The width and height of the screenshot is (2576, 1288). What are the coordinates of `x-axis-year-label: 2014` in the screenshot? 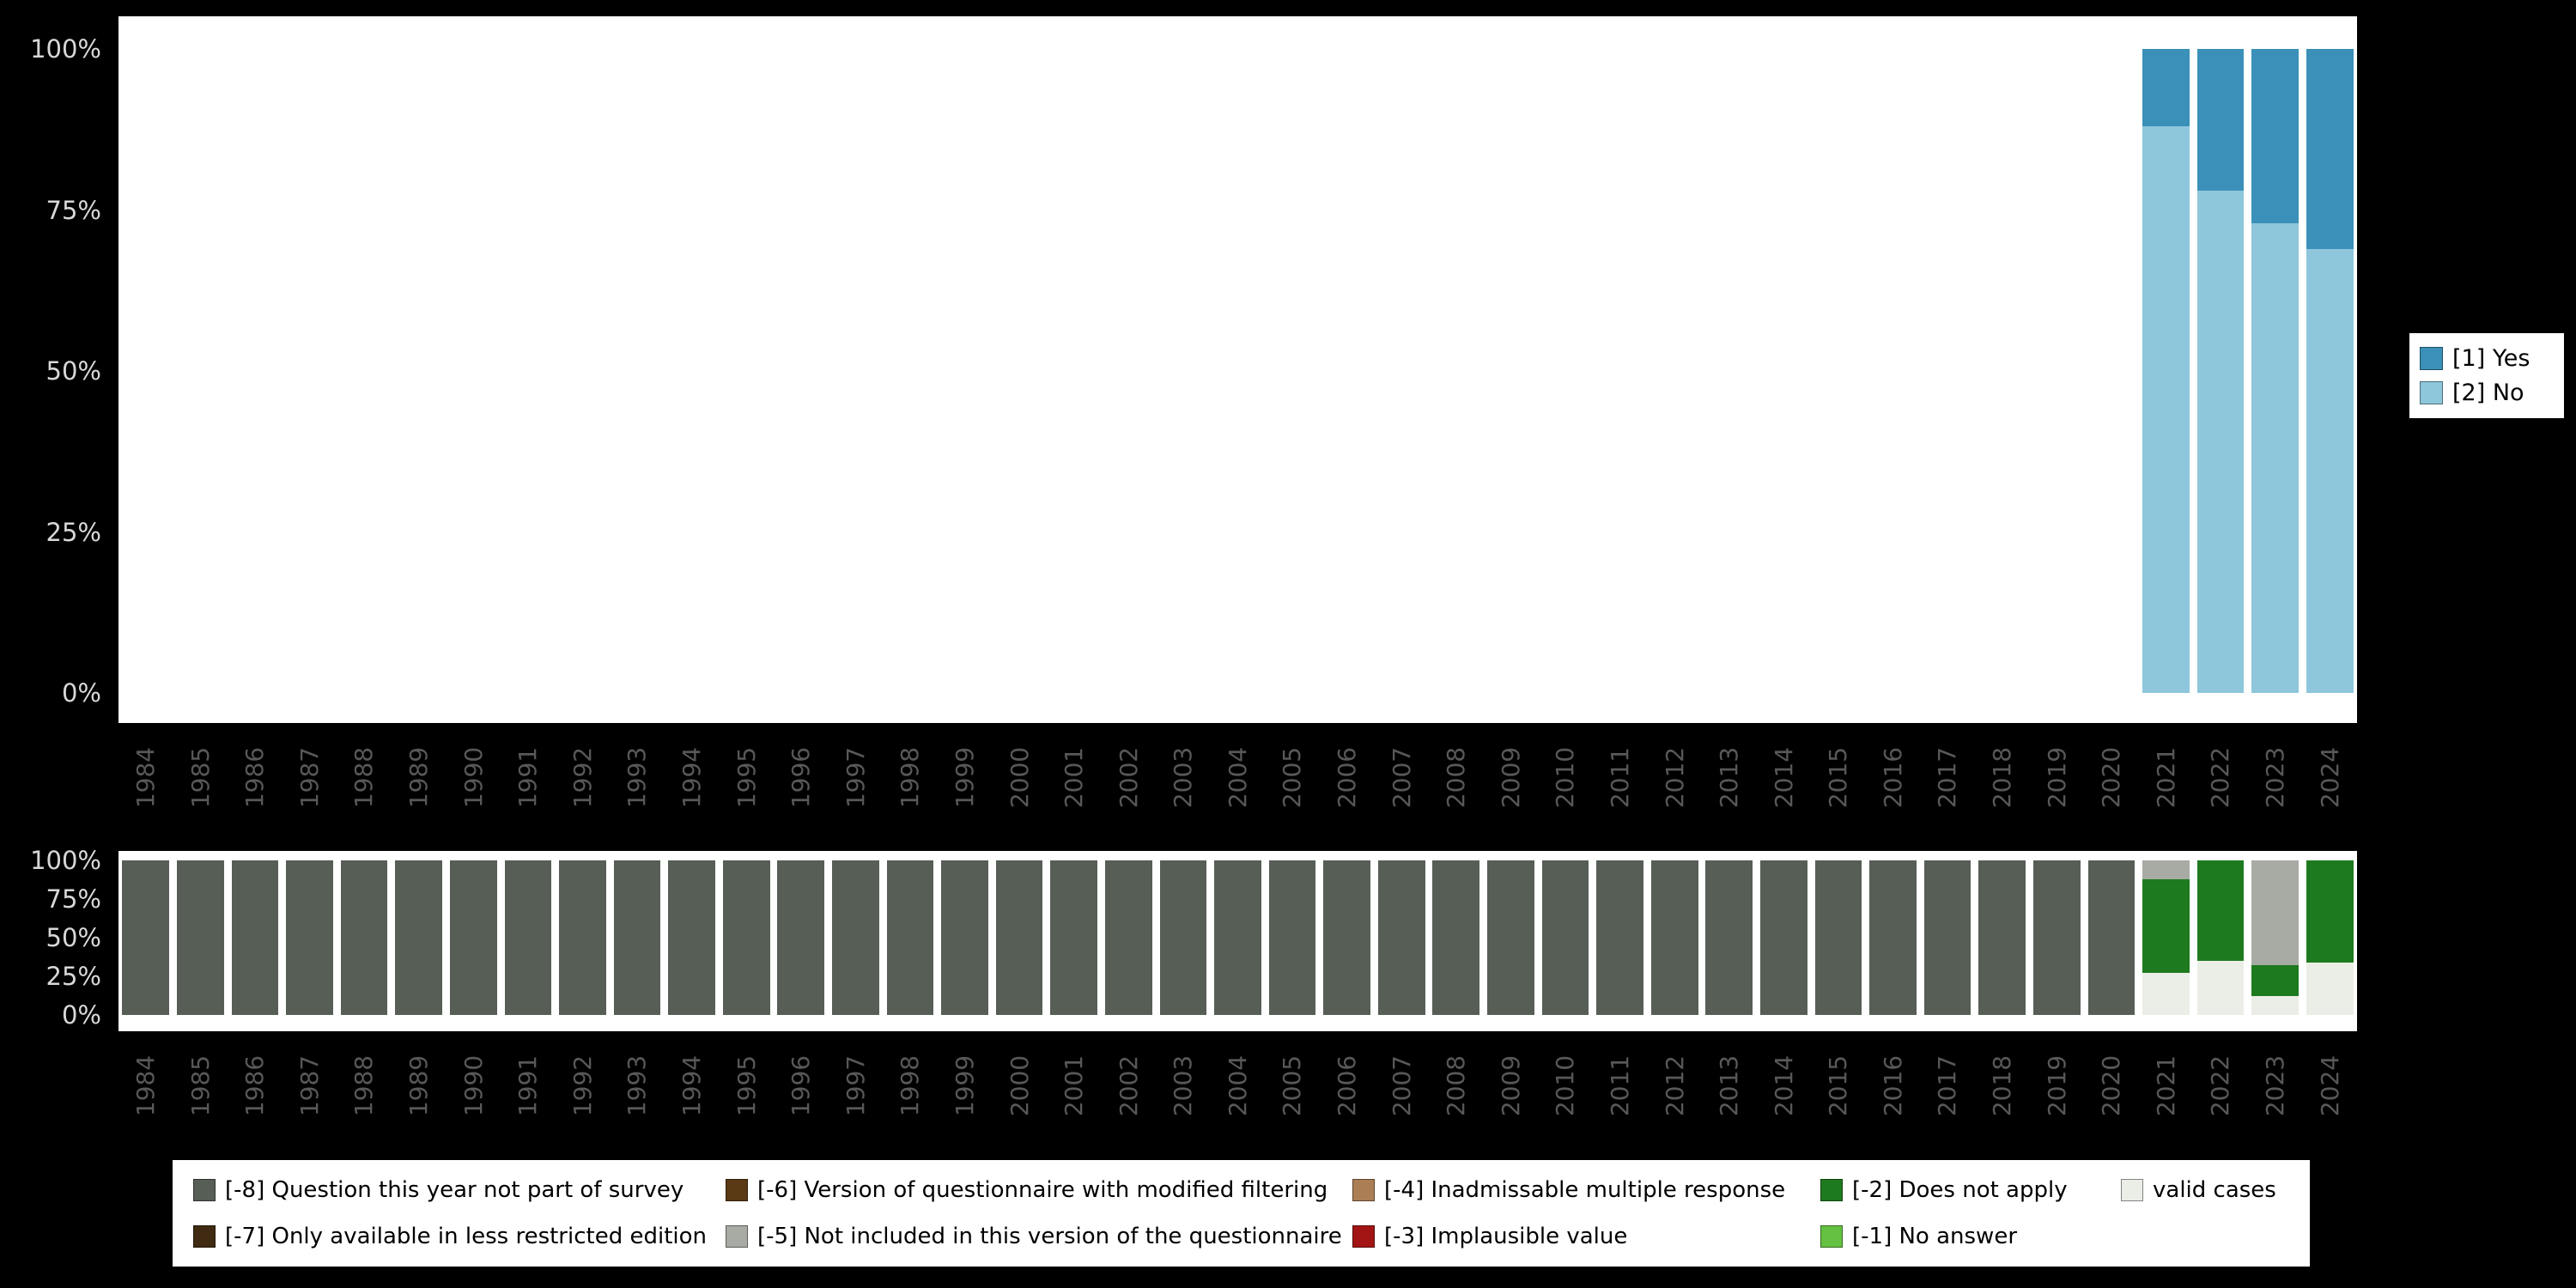 It's located at (1784, 1085).